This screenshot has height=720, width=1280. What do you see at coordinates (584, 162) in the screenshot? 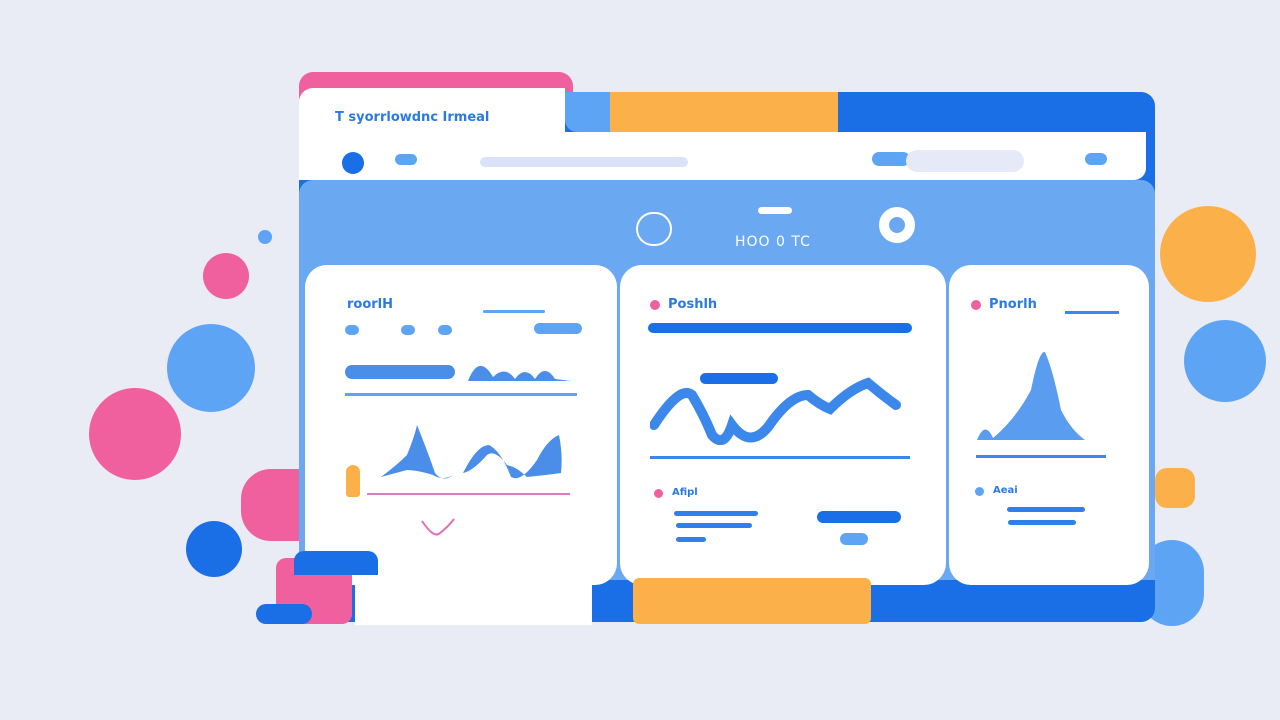
I see `search-input` at bounding box center [584, 162].